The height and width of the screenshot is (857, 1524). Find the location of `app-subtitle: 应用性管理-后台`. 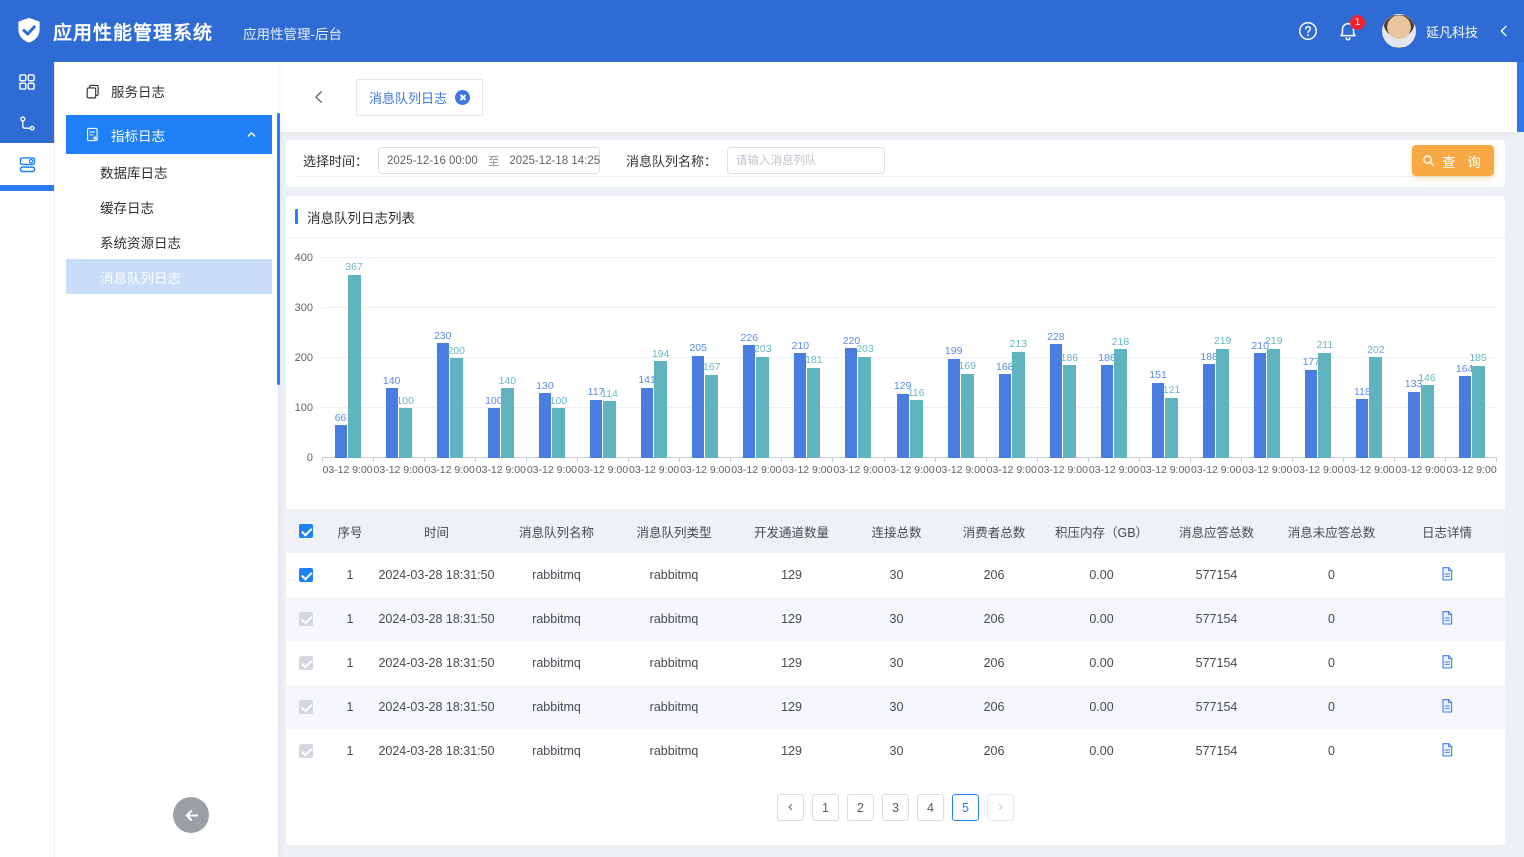

app-subtitle: 应用性管理-后台 is located at coordinates (293, 34).